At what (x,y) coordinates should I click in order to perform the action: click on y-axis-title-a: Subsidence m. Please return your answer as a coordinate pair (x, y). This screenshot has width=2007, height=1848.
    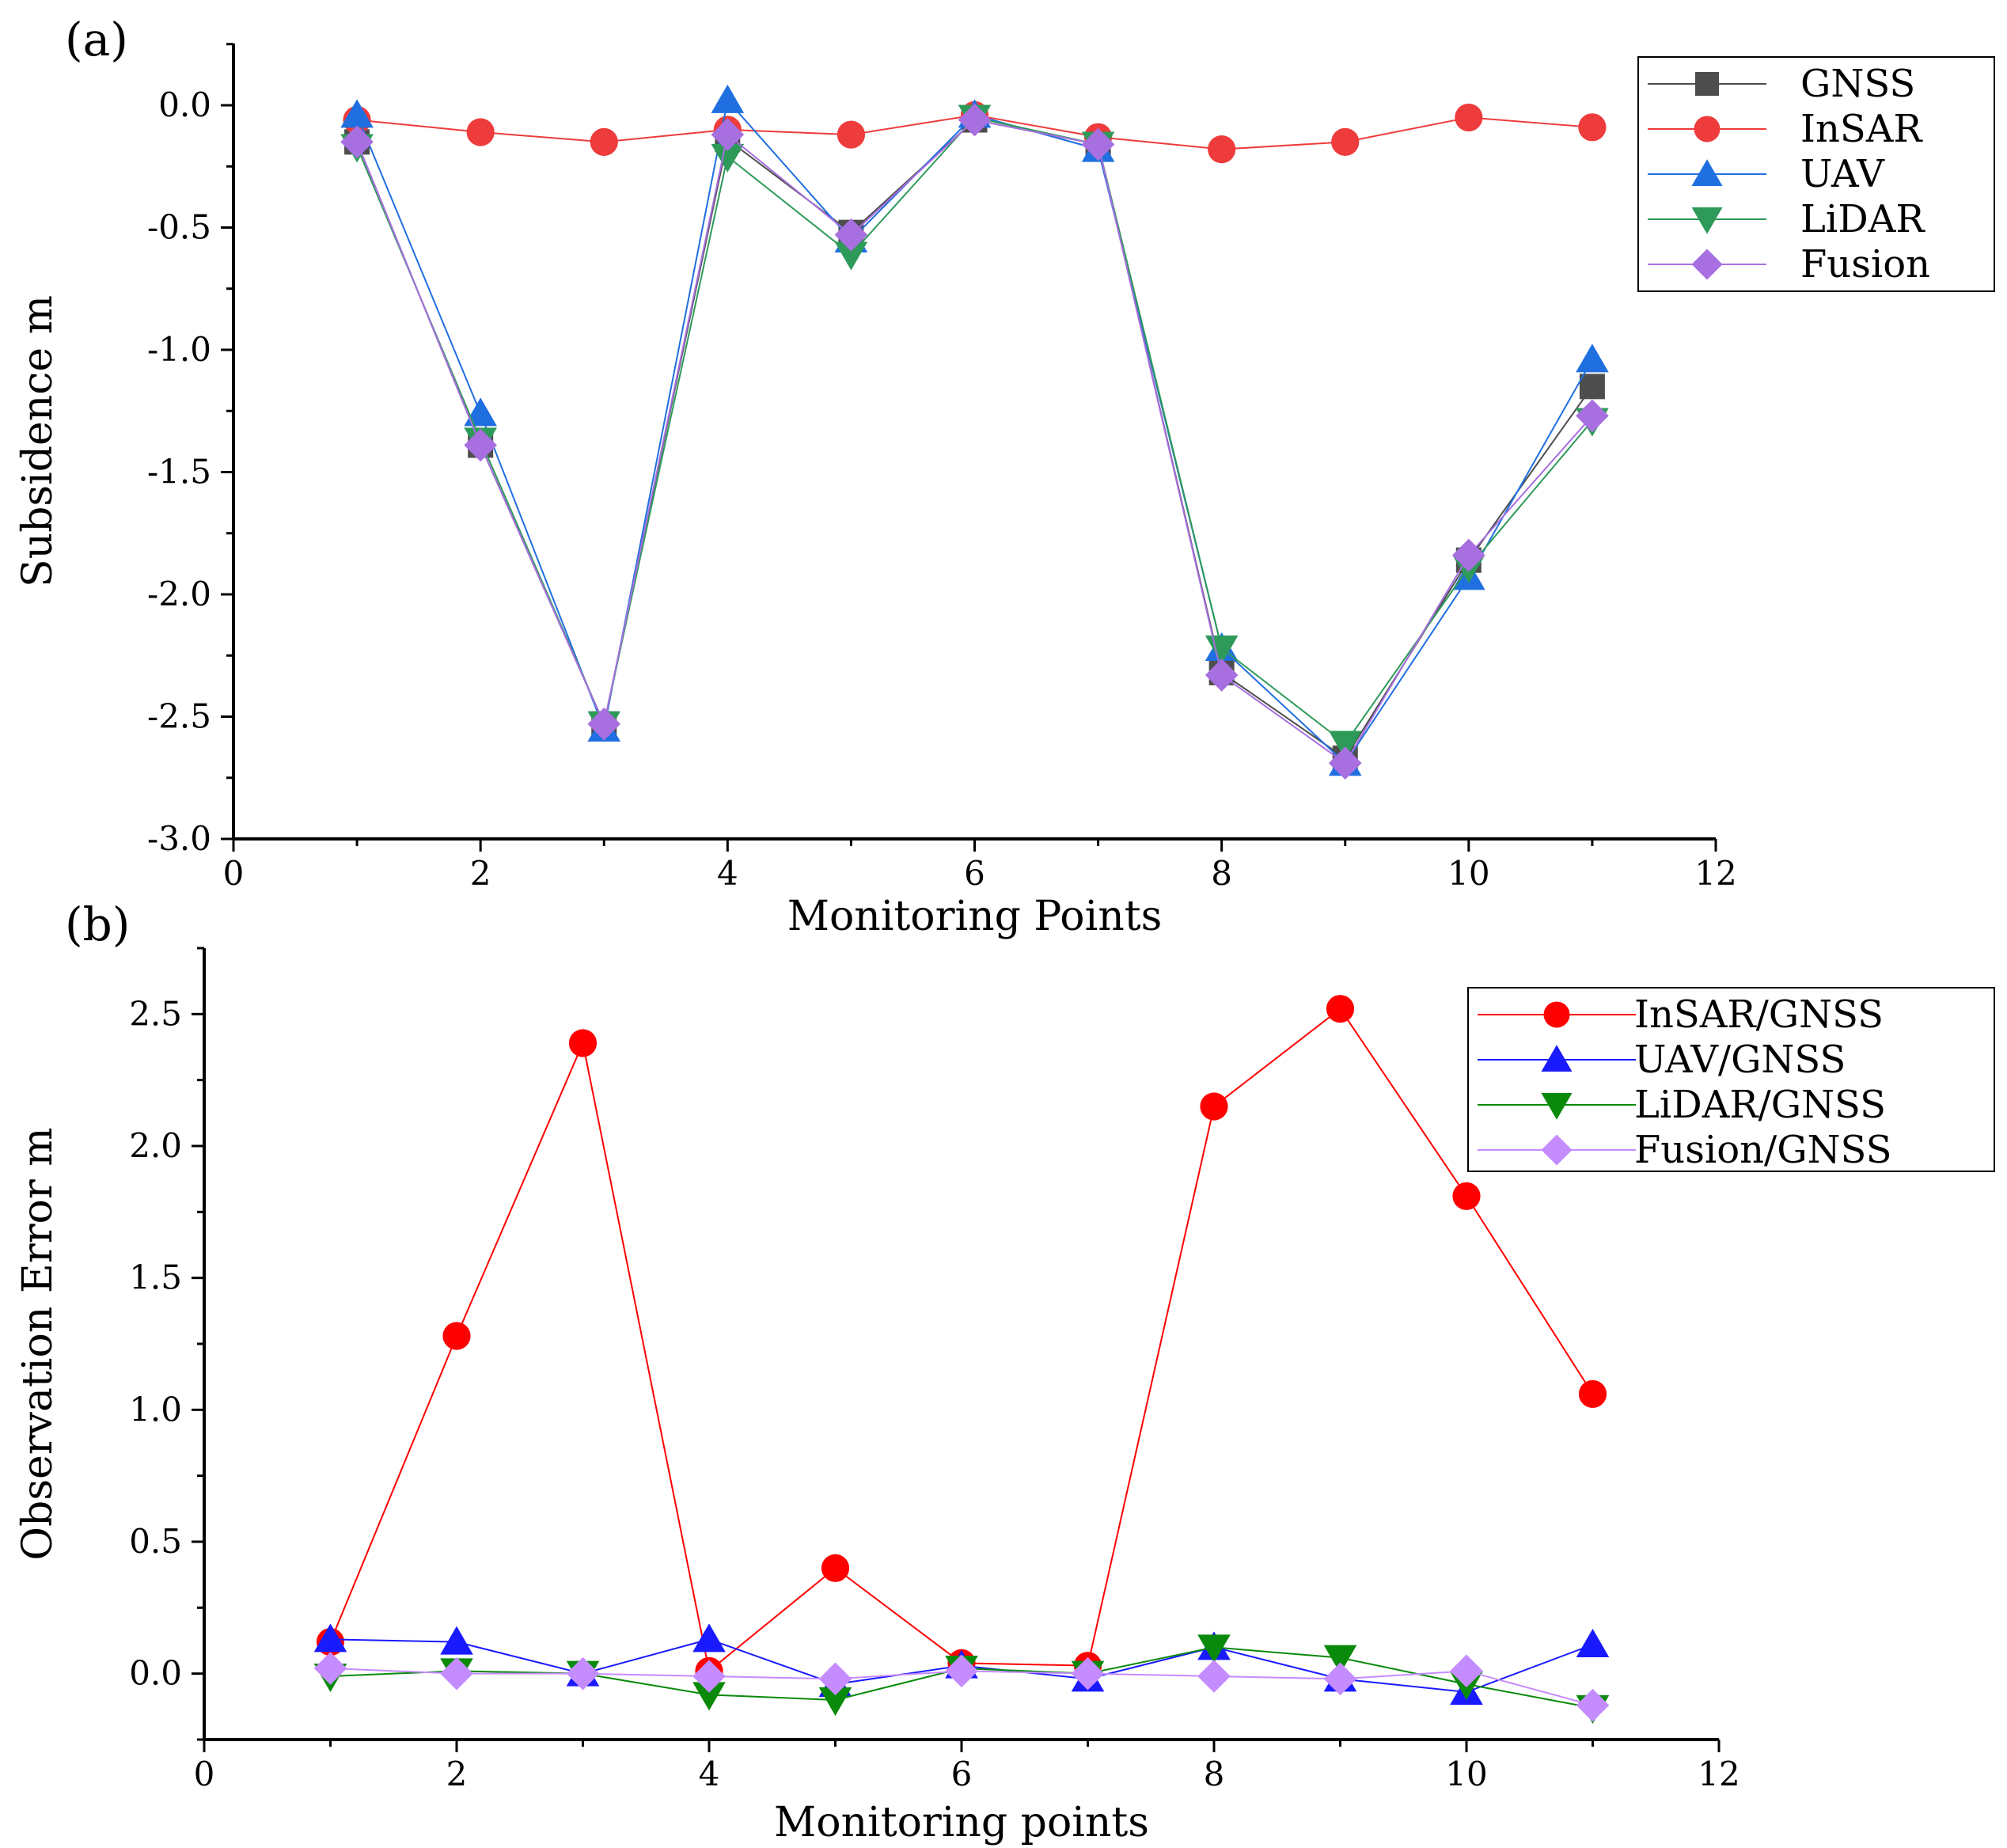
    Looking at the image, I should click on (38, 441).